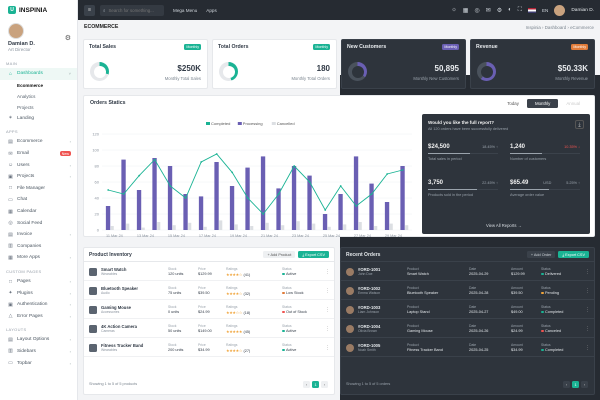 This screenshot has height=400, width=600. What do you see at coordinates (541, 254) in the screenshot?
I see `add-order-button: + Add Order` at bounding box center [541, 254].